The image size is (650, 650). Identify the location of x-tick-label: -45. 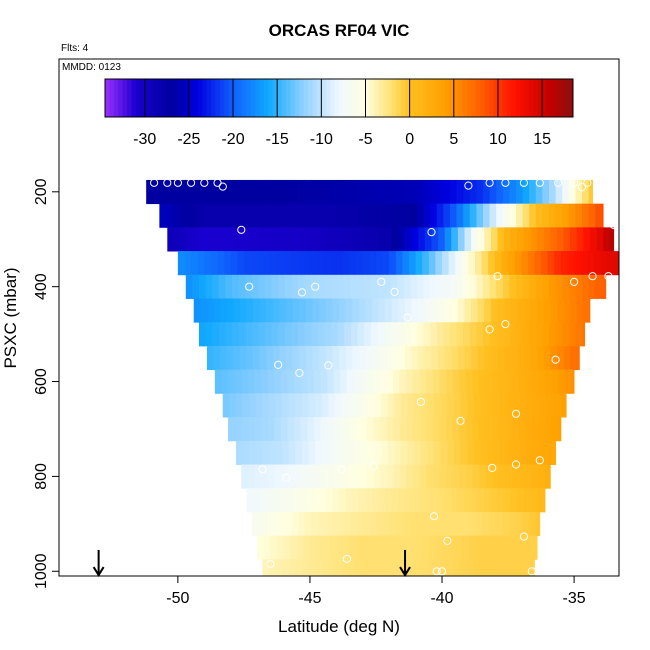
(309, 598).